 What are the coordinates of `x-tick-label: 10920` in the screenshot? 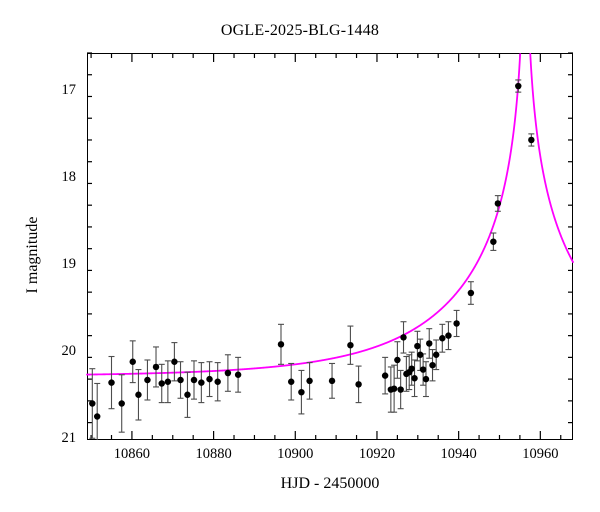 It's located at (377, 454).